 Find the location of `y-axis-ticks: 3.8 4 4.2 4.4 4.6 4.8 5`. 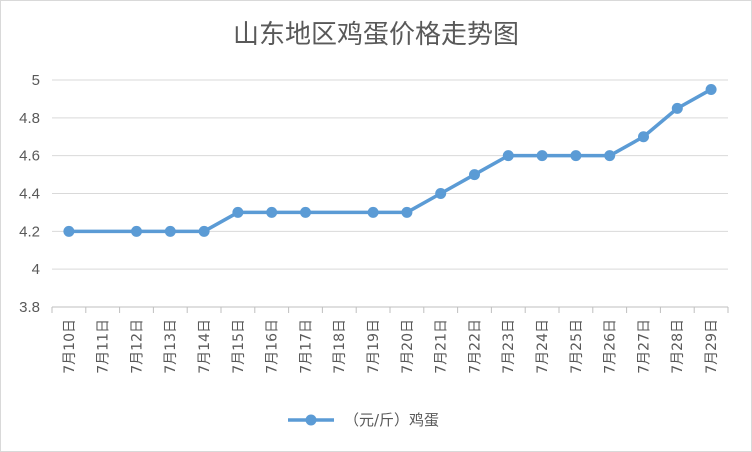

y-axis-ticks: 3.8 4 4.2 4.4 4.6 4.8 5 is located at coordinates (29, 194).